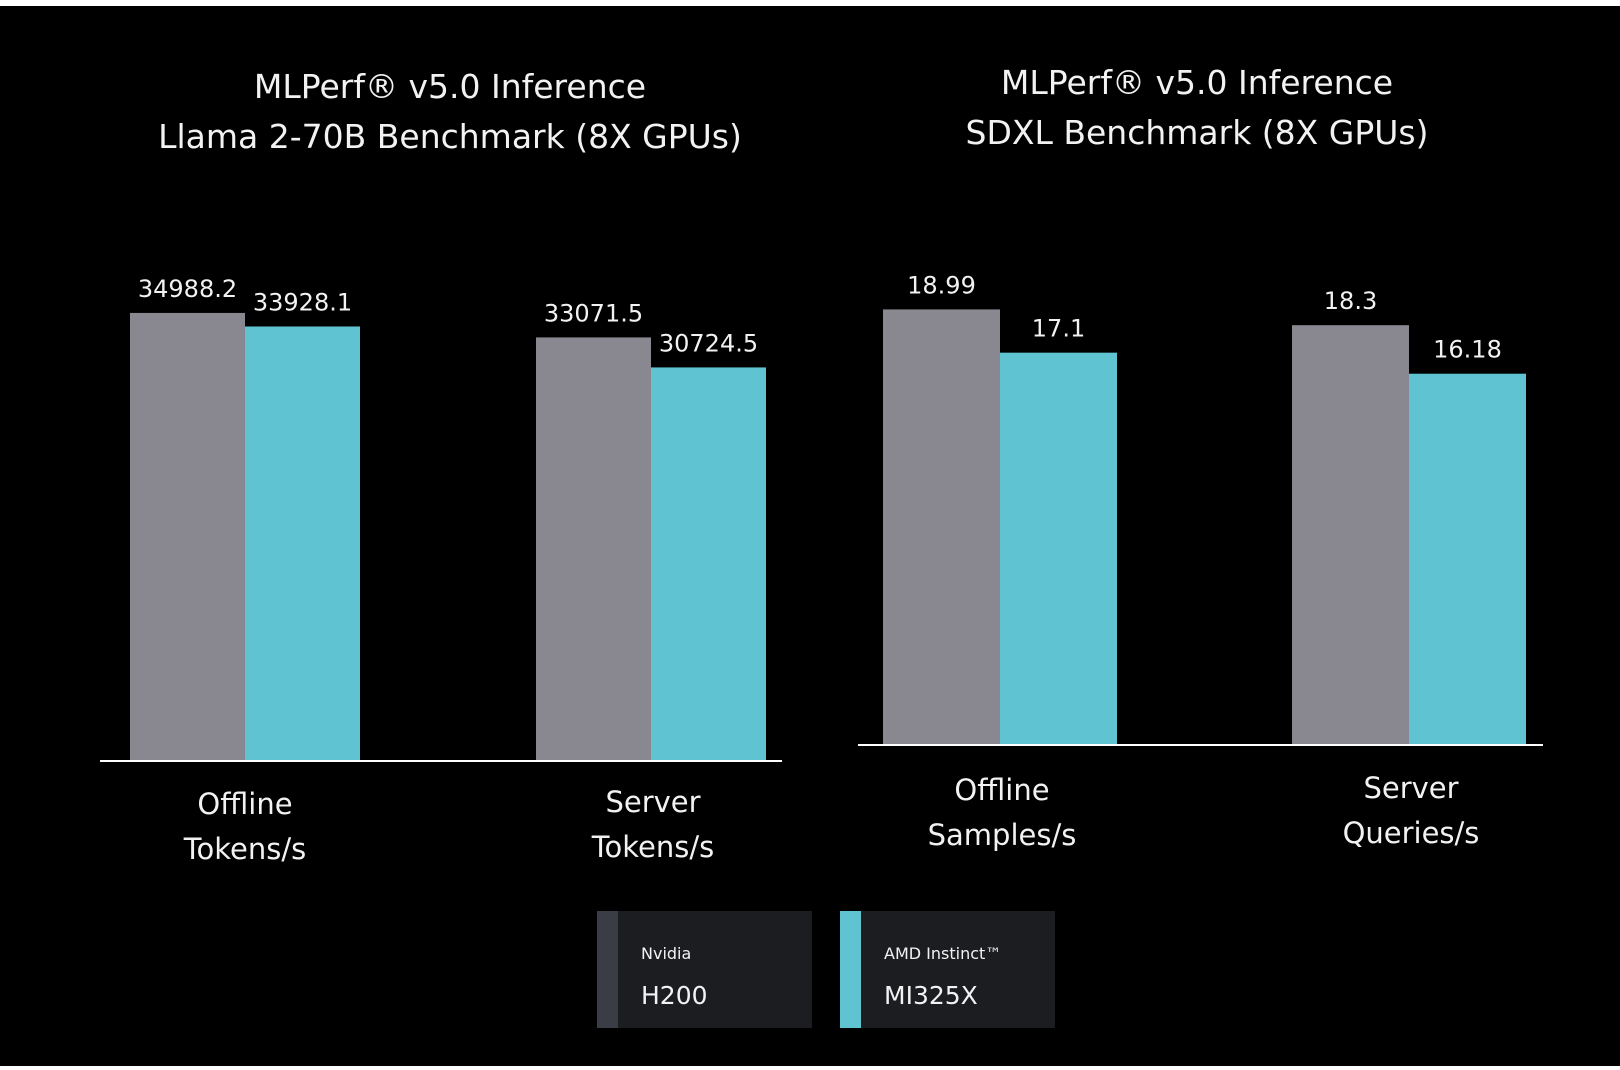 Image resolution: width=1620 pixels, height=1070 pixels. I want to click on sdxl-title-line-1: MLPerf® v5.0 Inference, so click(1197, 82).